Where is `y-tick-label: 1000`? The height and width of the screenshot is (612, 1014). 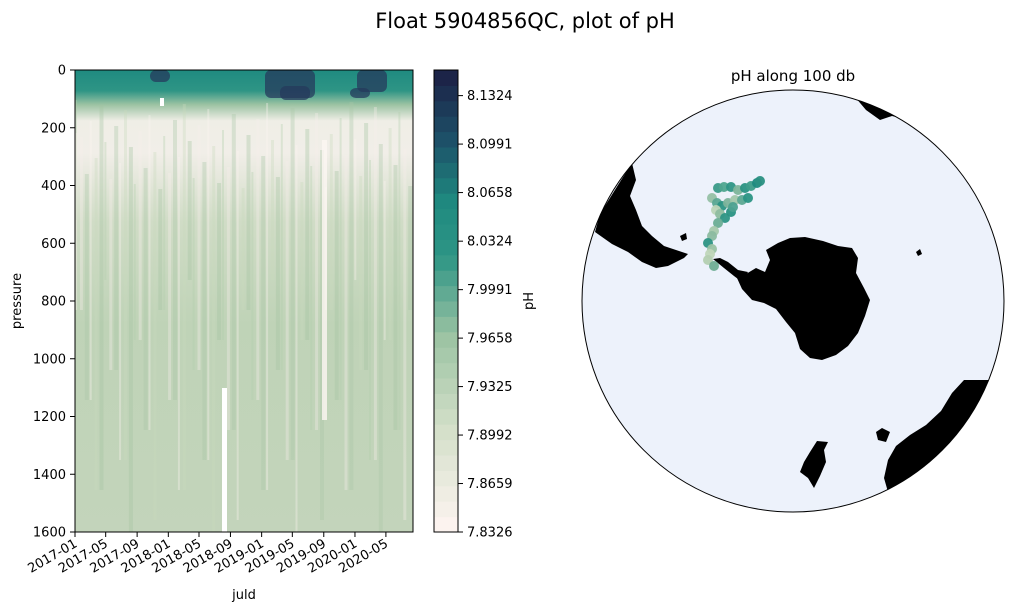 y-tick-label: 1000 is located at coordinates (49, 359).